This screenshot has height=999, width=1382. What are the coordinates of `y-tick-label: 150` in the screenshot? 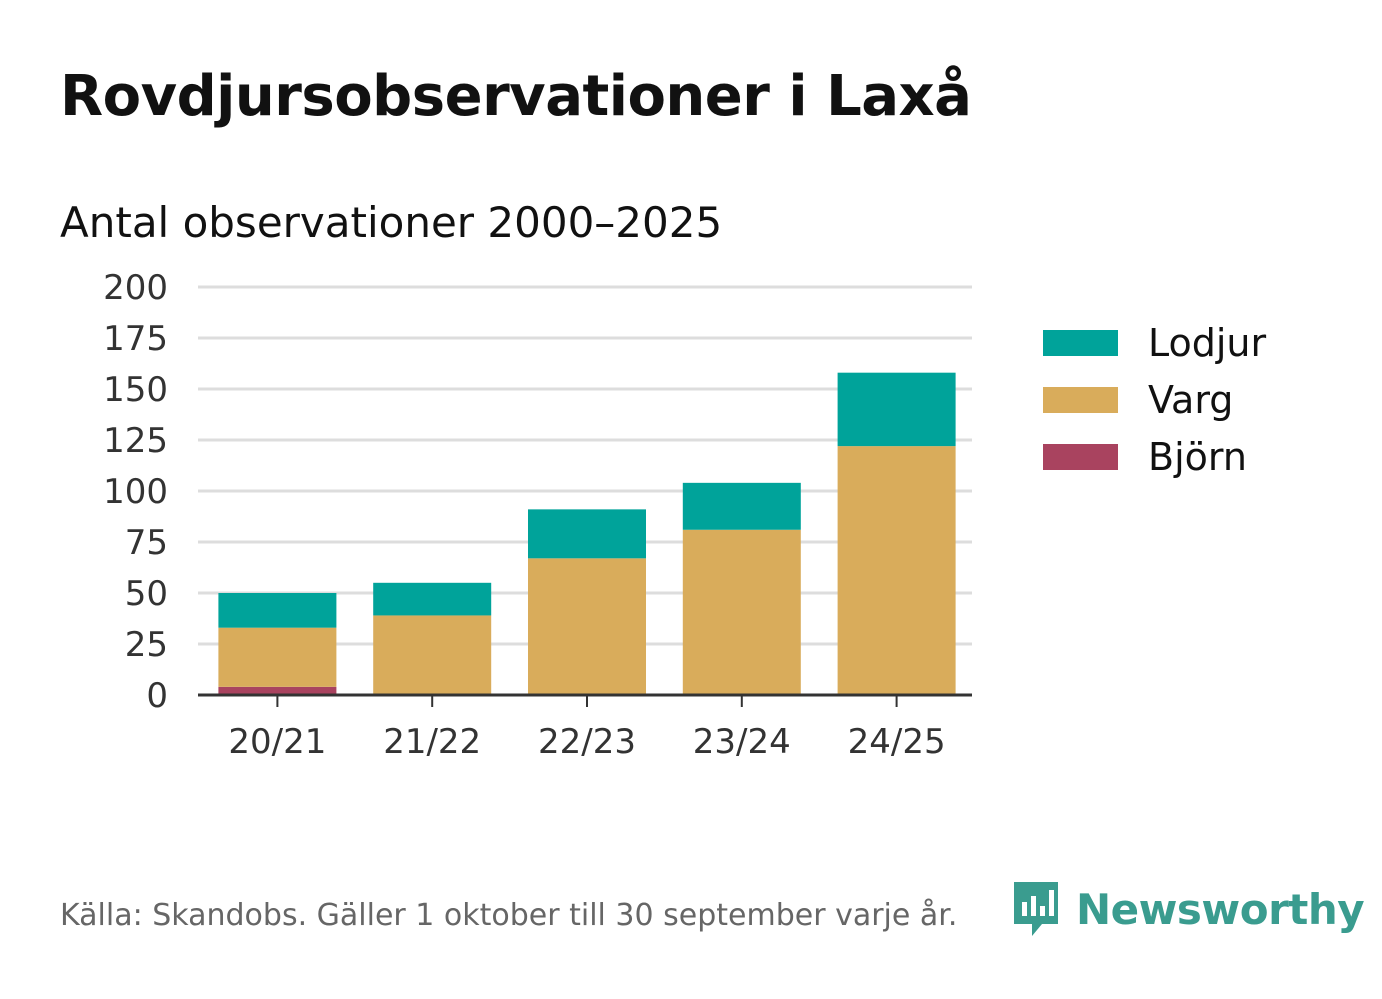 It's located at (135, 390).